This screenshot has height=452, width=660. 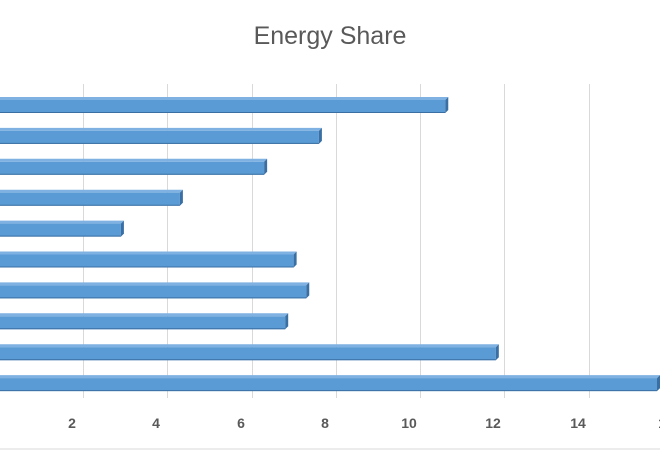 I want to click on x-tick-label: 10, so click(x=409, y=423).